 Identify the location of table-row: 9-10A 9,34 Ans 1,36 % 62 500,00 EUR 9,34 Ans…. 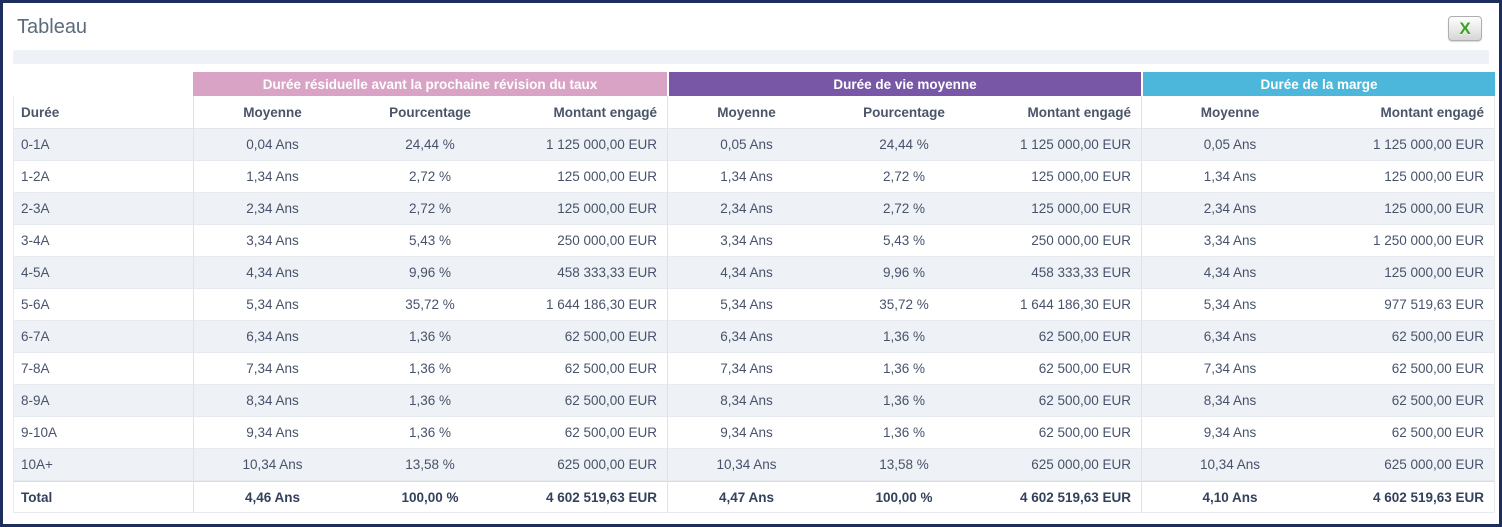
(754, 433).